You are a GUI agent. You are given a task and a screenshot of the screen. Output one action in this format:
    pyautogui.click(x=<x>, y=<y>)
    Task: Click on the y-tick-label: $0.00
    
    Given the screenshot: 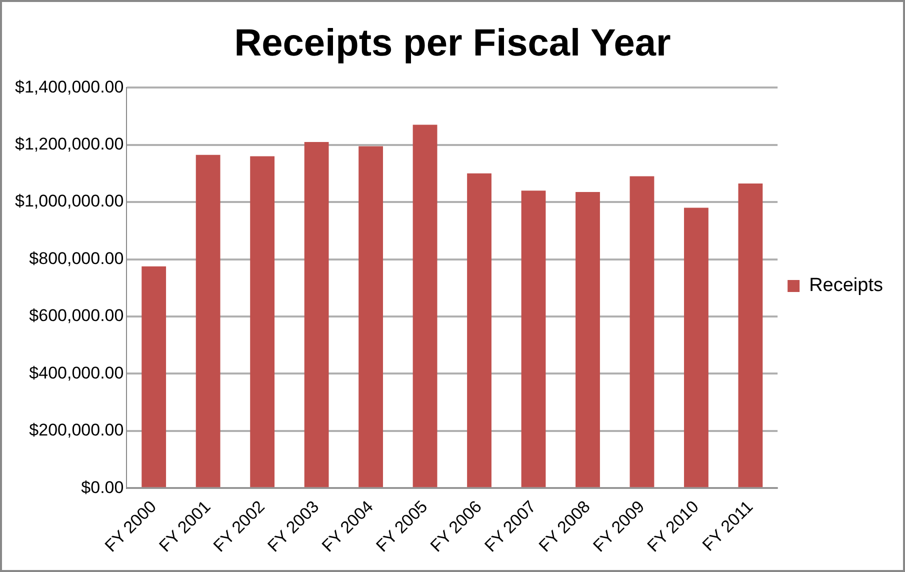 What is the action you would take?
    pyautogui.click(x=102, y=487)
    